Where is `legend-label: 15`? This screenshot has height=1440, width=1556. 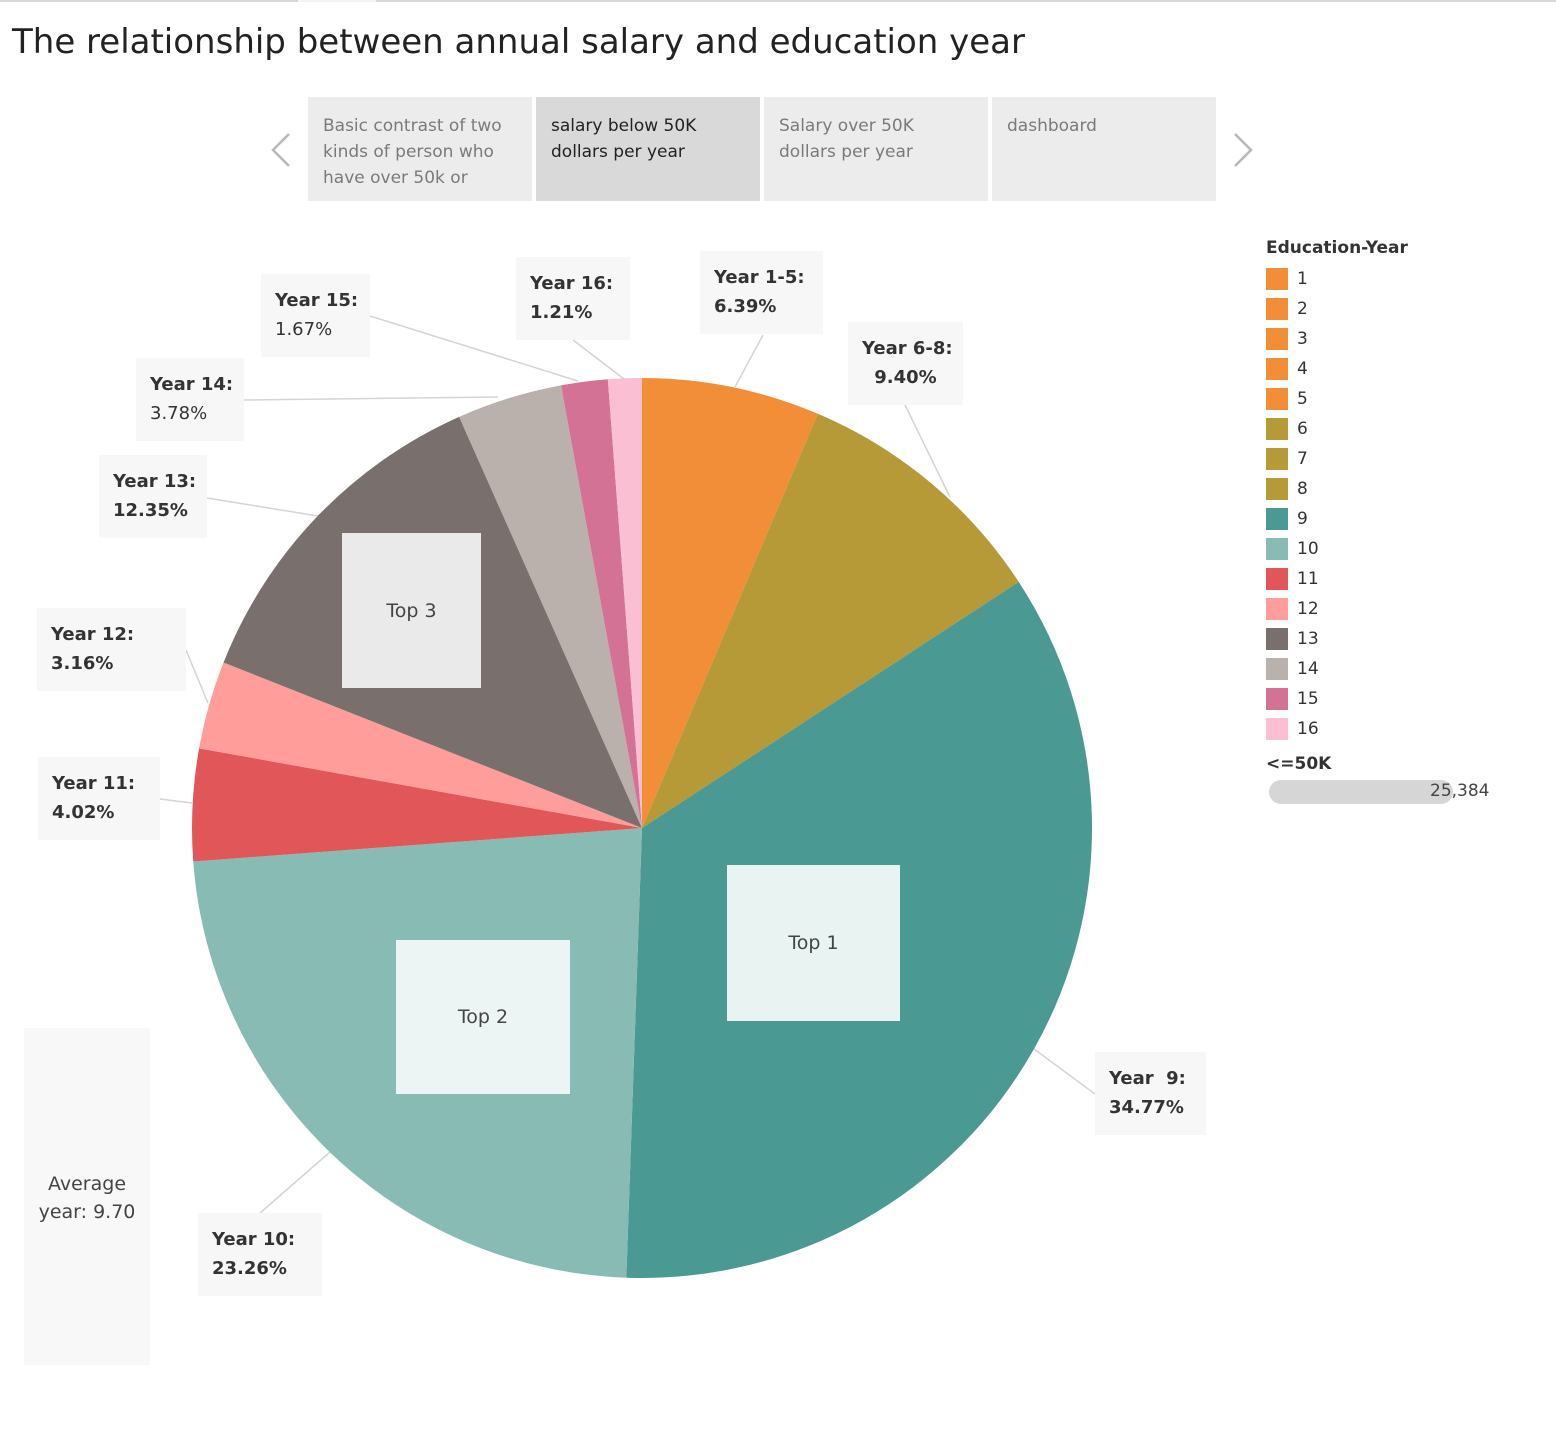 legend-label: 15 is located at coordinates (1308, 699).